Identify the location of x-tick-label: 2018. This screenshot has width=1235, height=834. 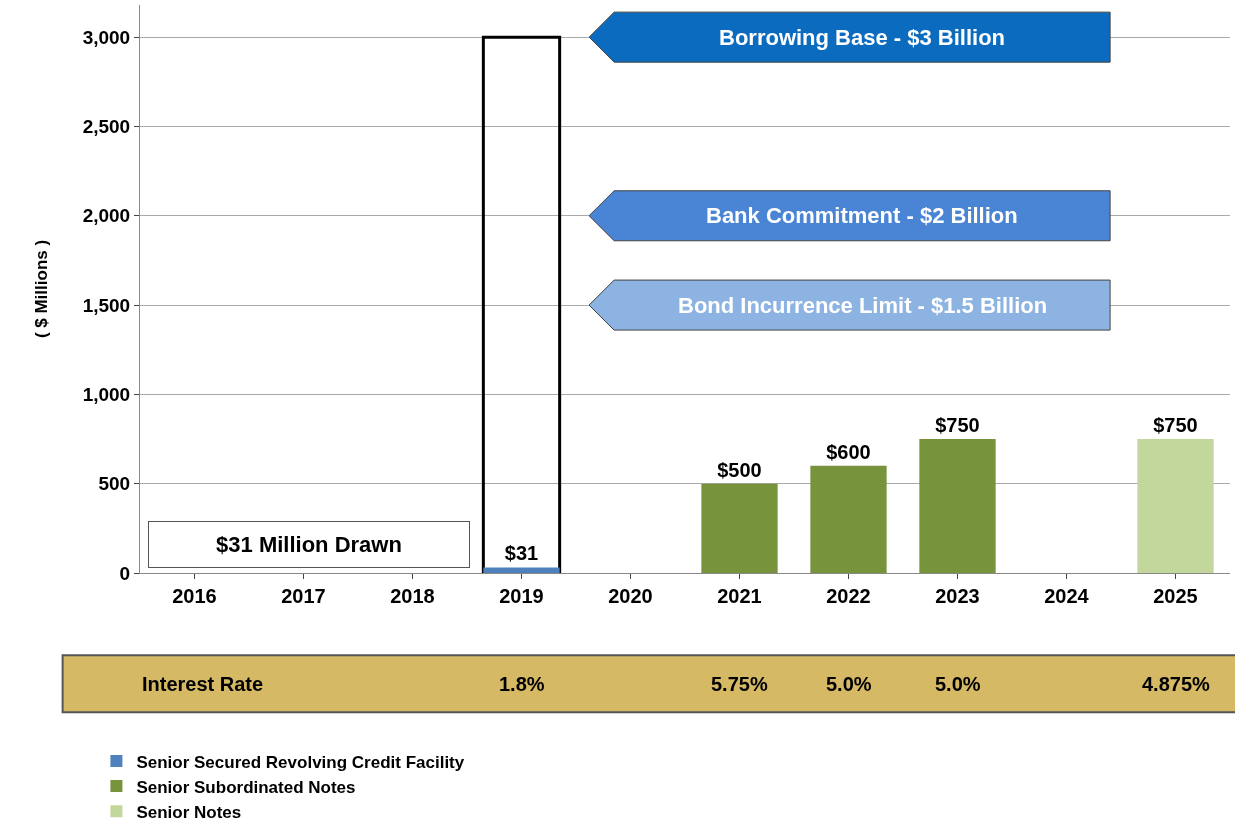
(412, 596).